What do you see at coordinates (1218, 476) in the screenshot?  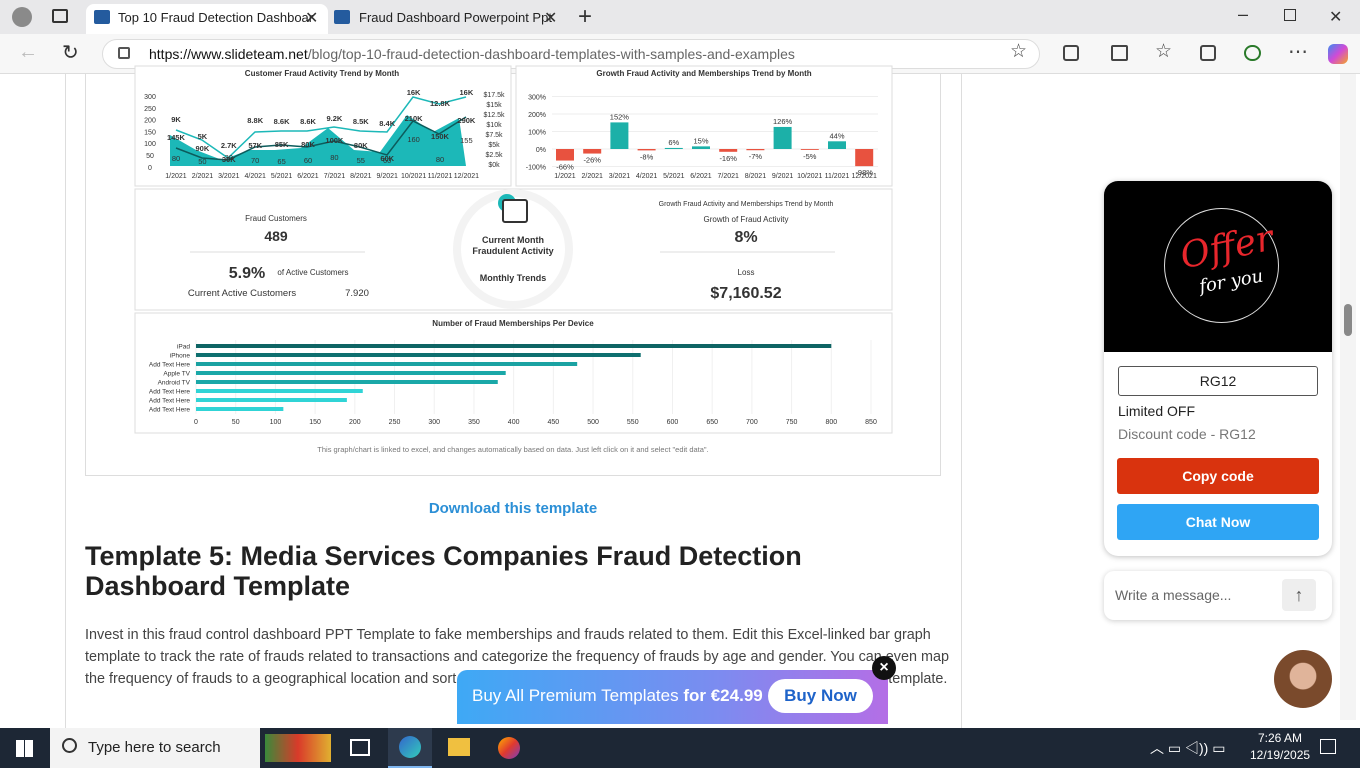 I see `copy-code-button: Copy code` at bounding box center [1218, 476].